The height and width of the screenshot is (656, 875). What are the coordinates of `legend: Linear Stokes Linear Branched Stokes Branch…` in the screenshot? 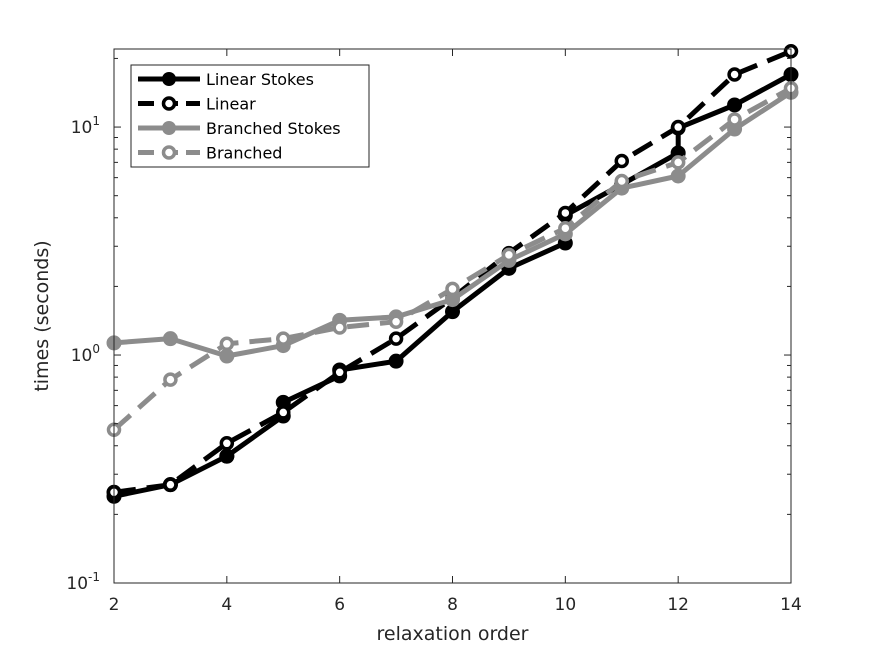 It's located at (250, 116).